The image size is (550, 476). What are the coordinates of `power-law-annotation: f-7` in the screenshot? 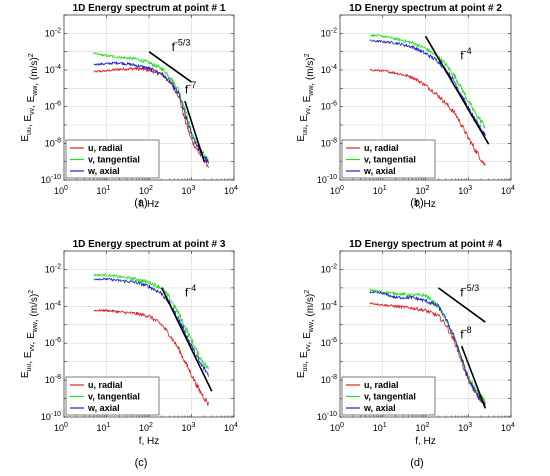 It's located at (190, 88).